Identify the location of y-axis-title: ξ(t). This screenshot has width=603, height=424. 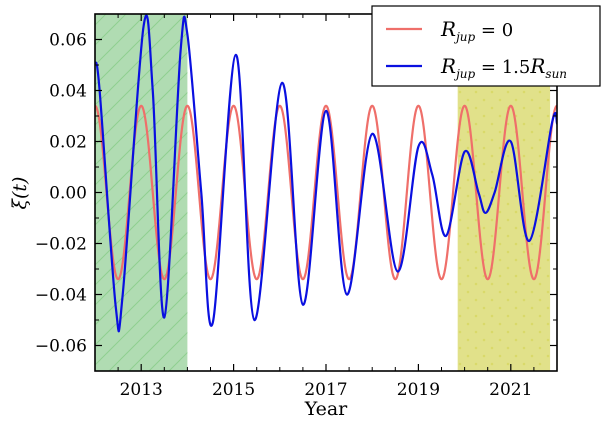
(20, 193).